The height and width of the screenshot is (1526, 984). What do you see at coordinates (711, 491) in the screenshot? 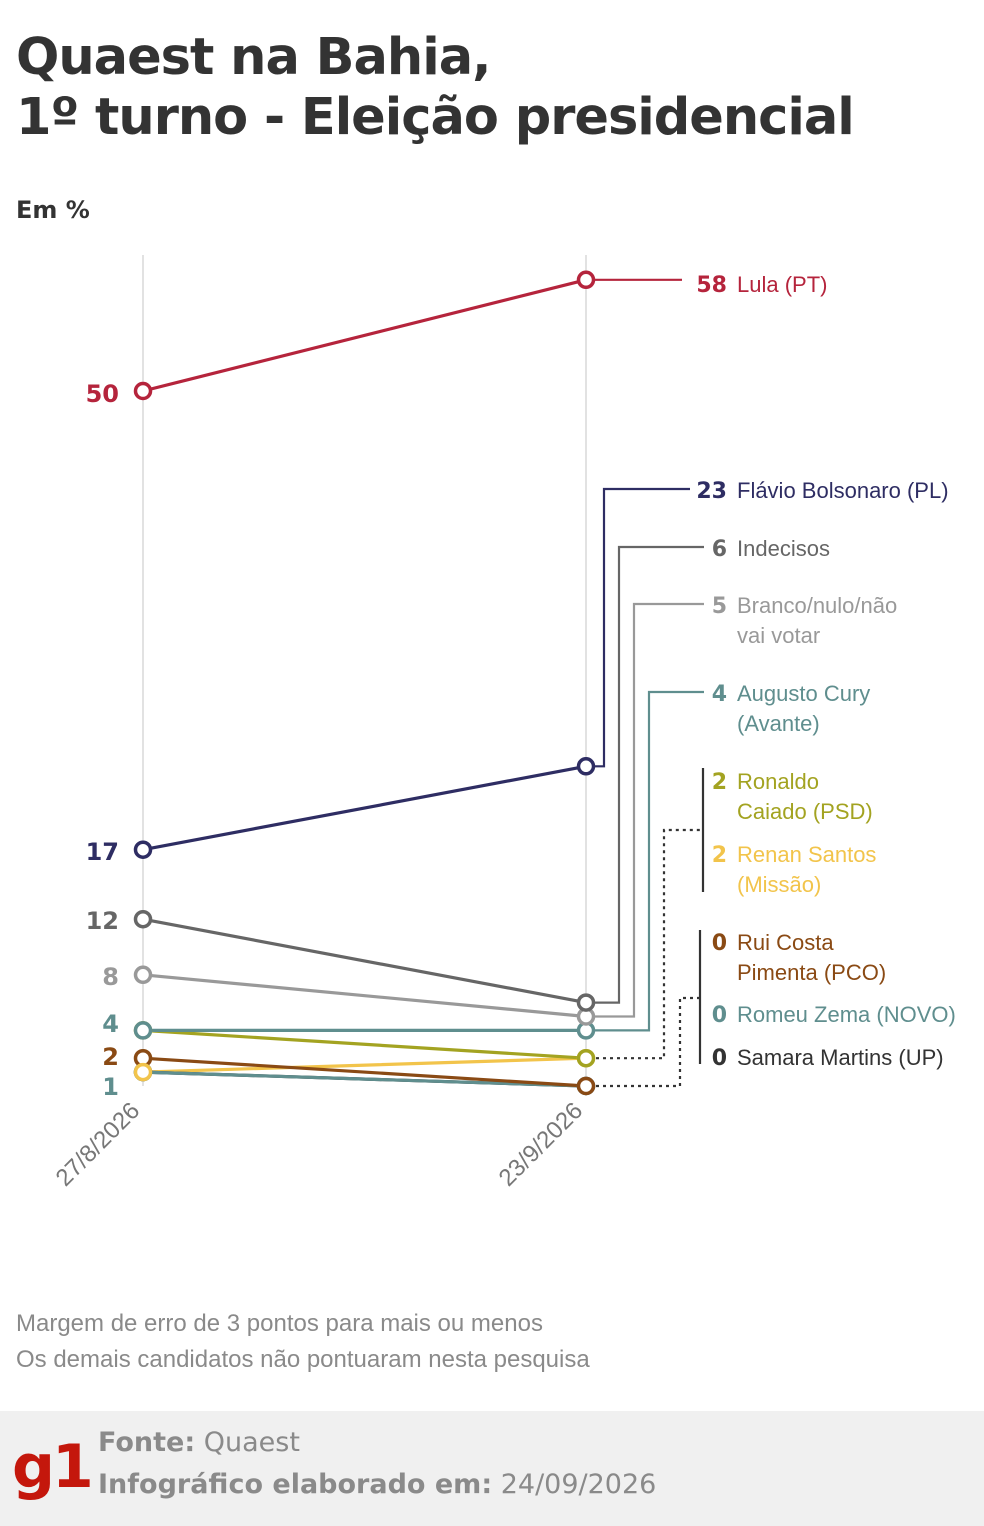
I see `end-value-2: 23` at bounding box center [711, 491].